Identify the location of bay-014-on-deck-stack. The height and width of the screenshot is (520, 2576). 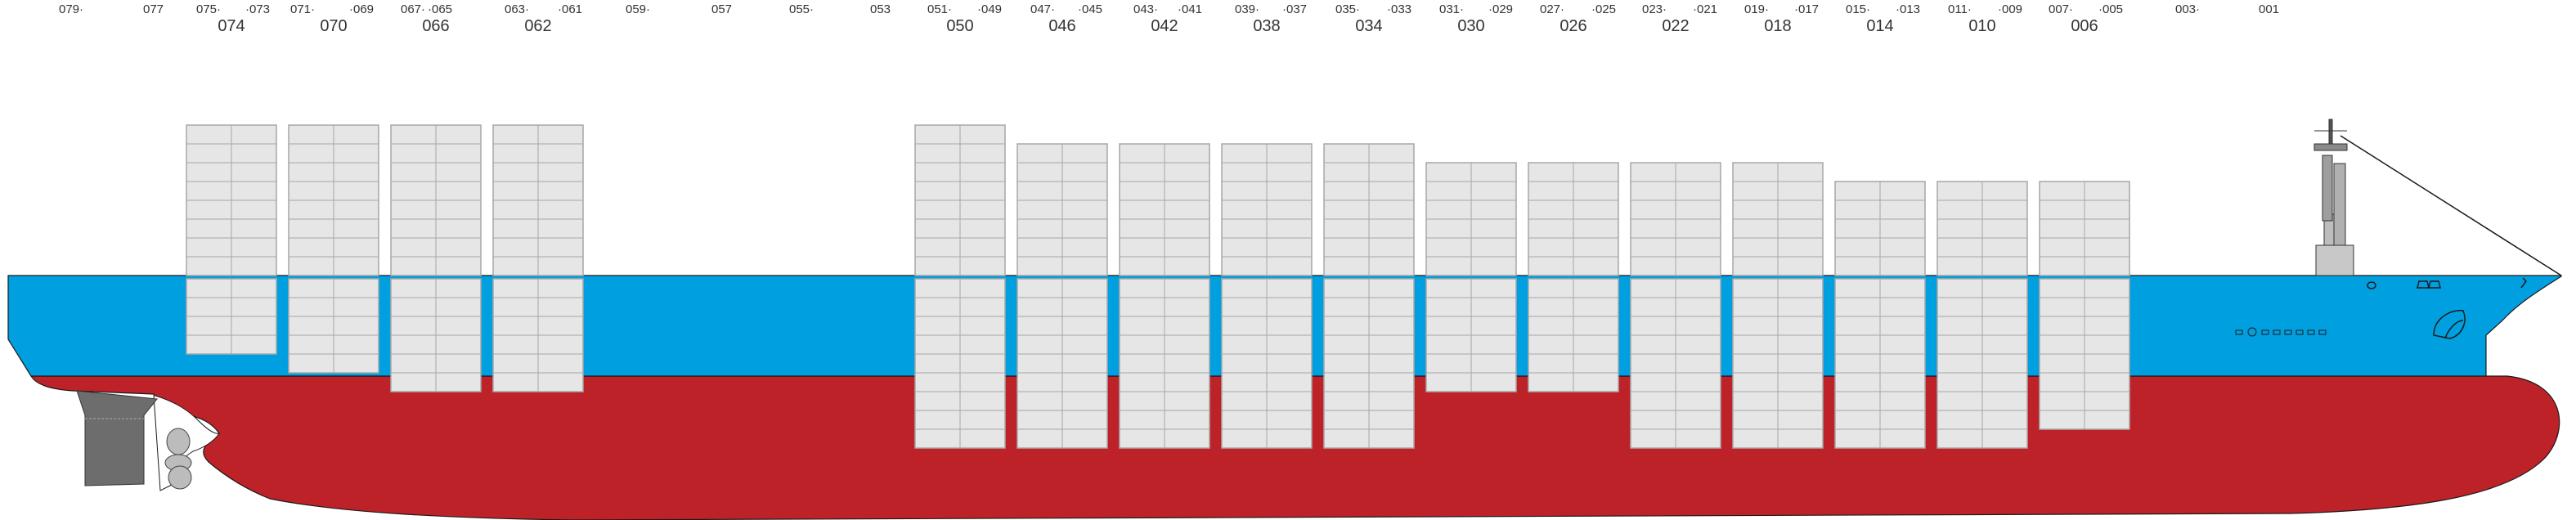
(1880, 228).